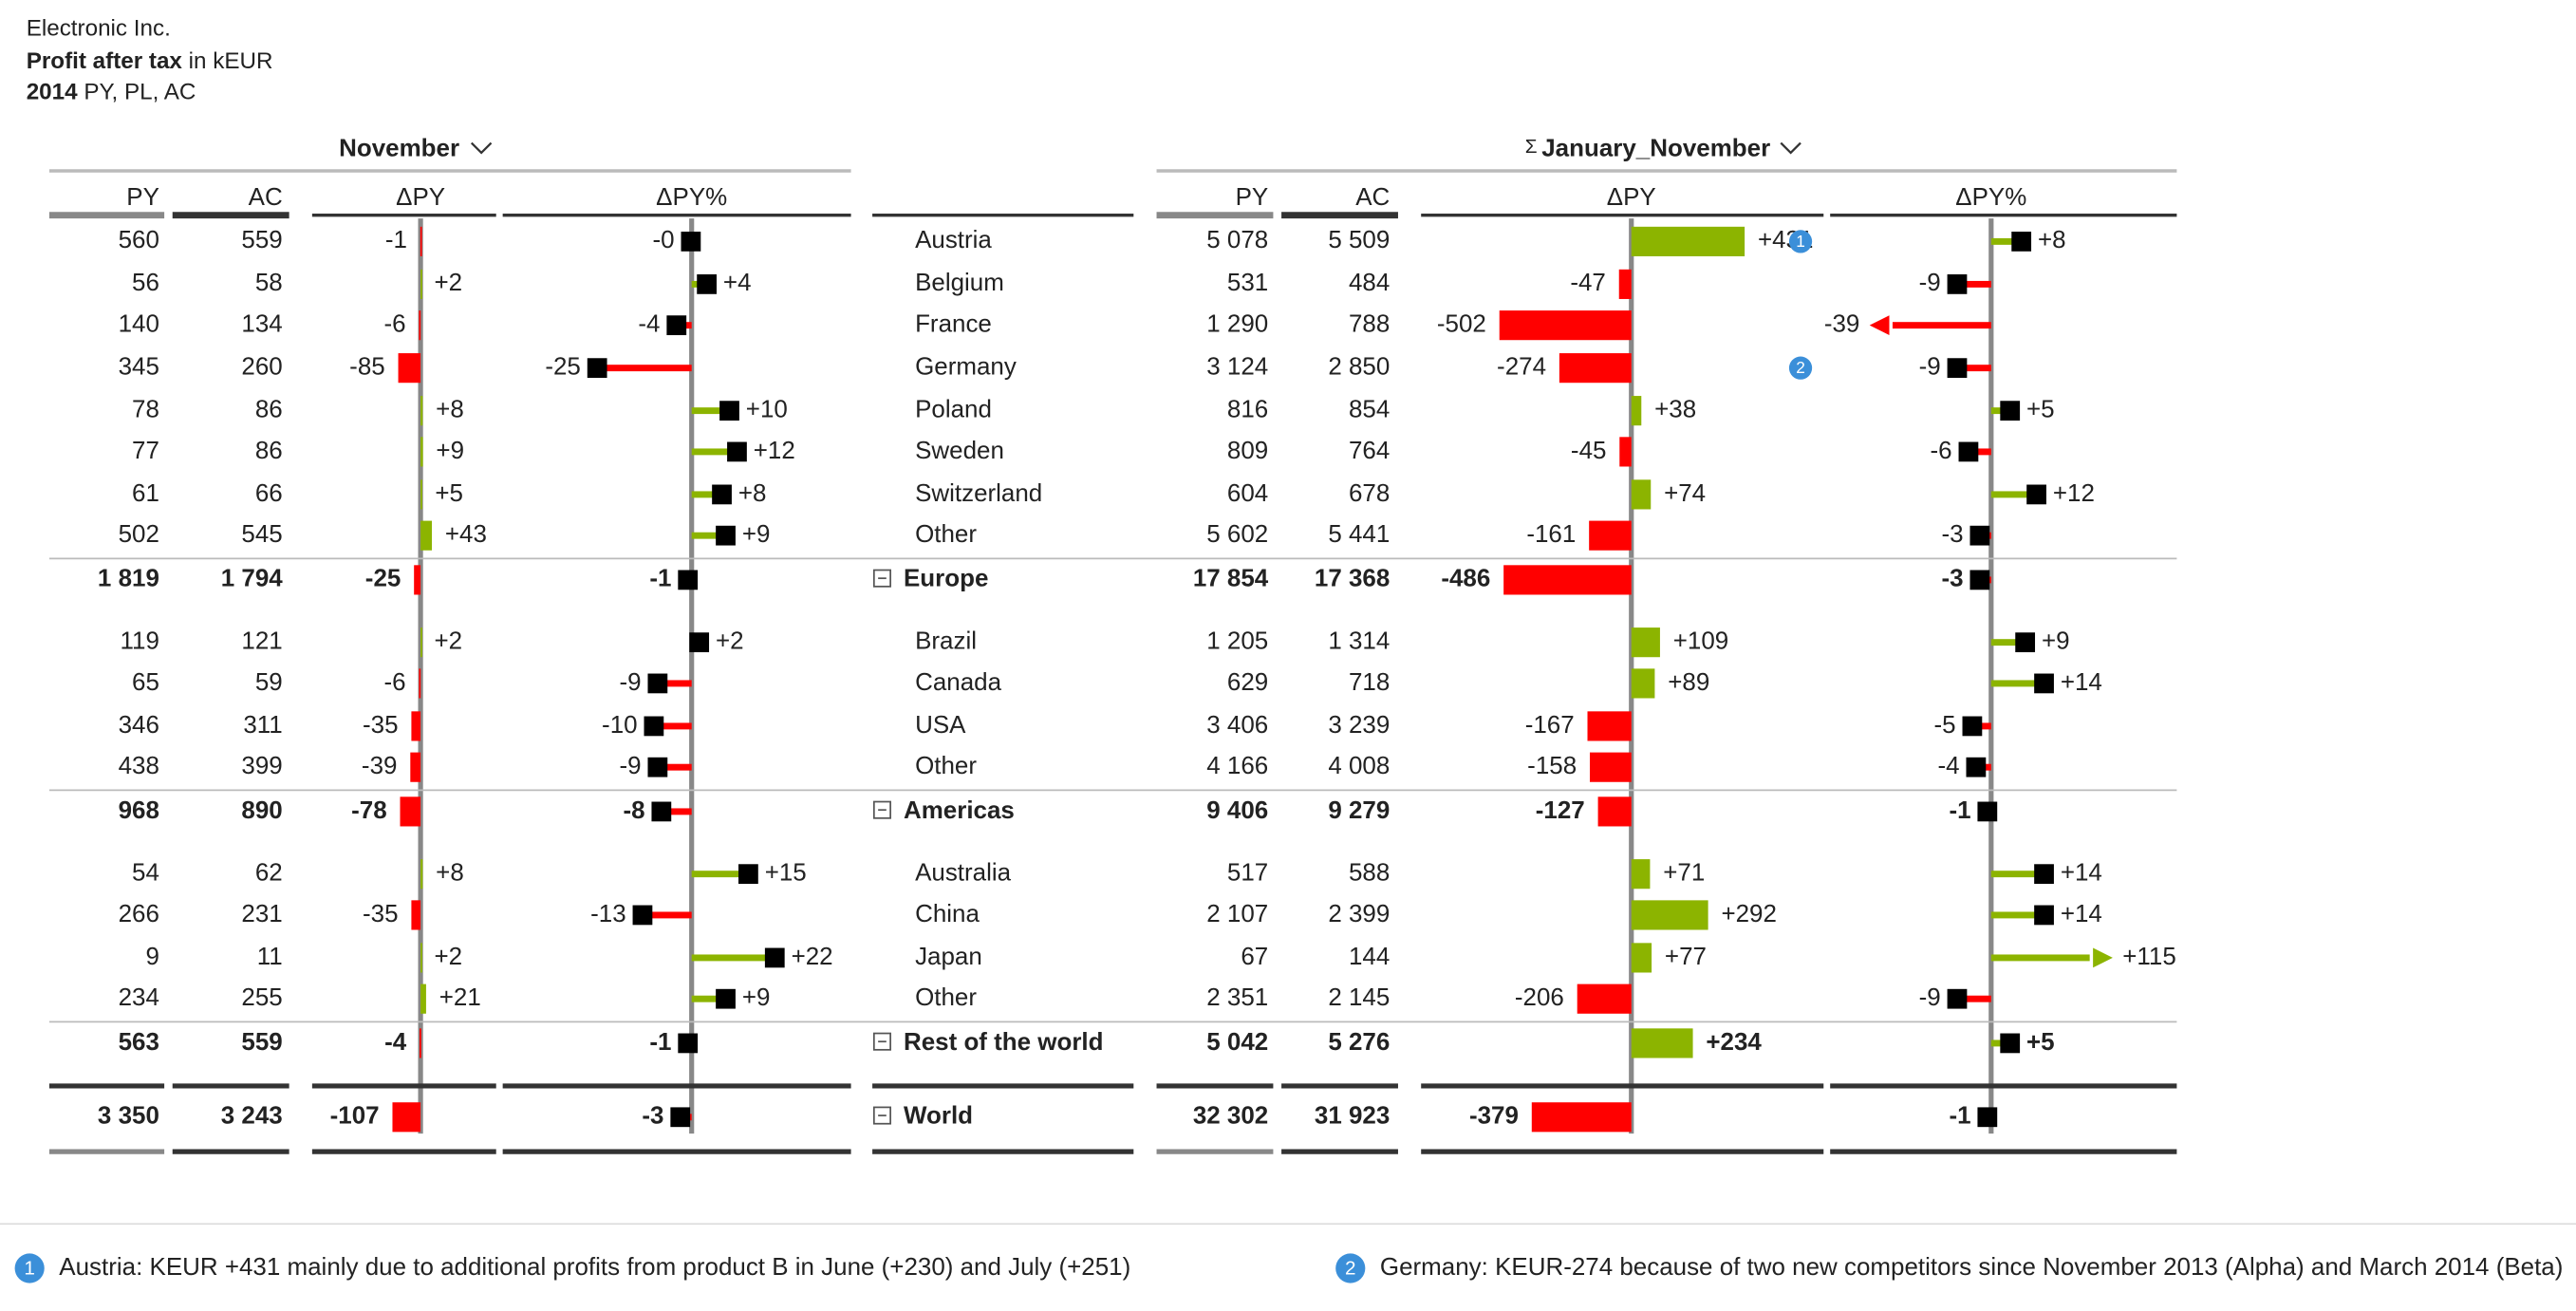 This screenshot has width=2576, height=1311. Describe the element at coordinates (139, 533) in the screenshot. I see `py-value: 502` at that location.